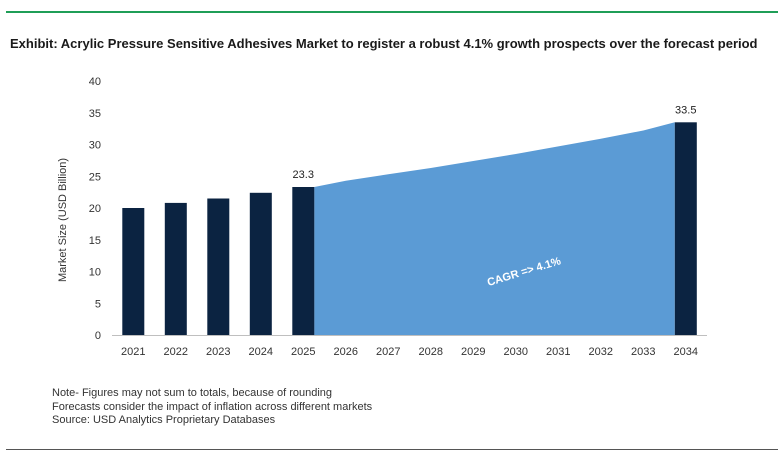 The width and height of the screenshot is (784, 455). Describe the element at coordinates (346, 352) in the screenshot. I see `x-tick-label: 2026` at that location.